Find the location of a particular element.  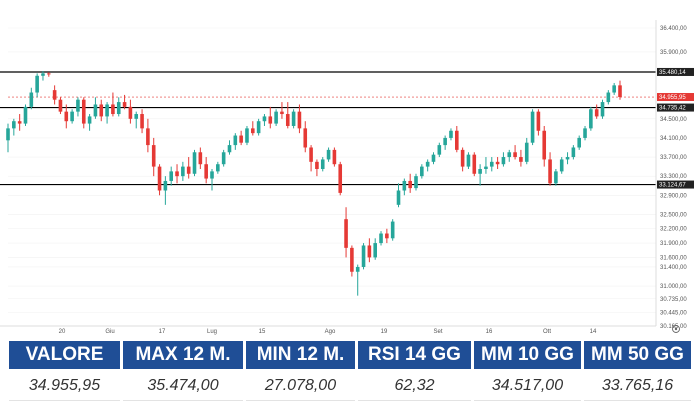

level-tag-label: 33.124,67 is located at coordinates (672, 186).